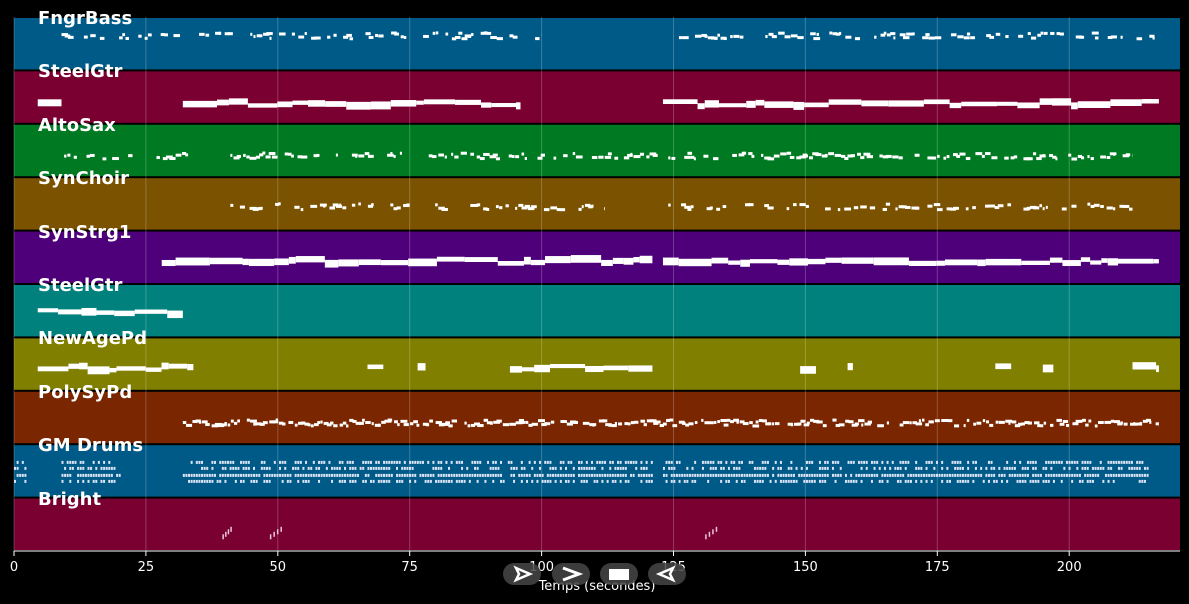  I want to click on fast-forward-button, so click(571, 574).